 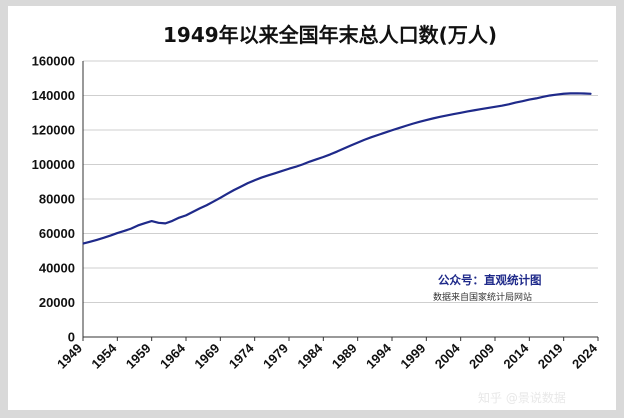 I want to click on data-point-2020, so click(x=570, y=93).